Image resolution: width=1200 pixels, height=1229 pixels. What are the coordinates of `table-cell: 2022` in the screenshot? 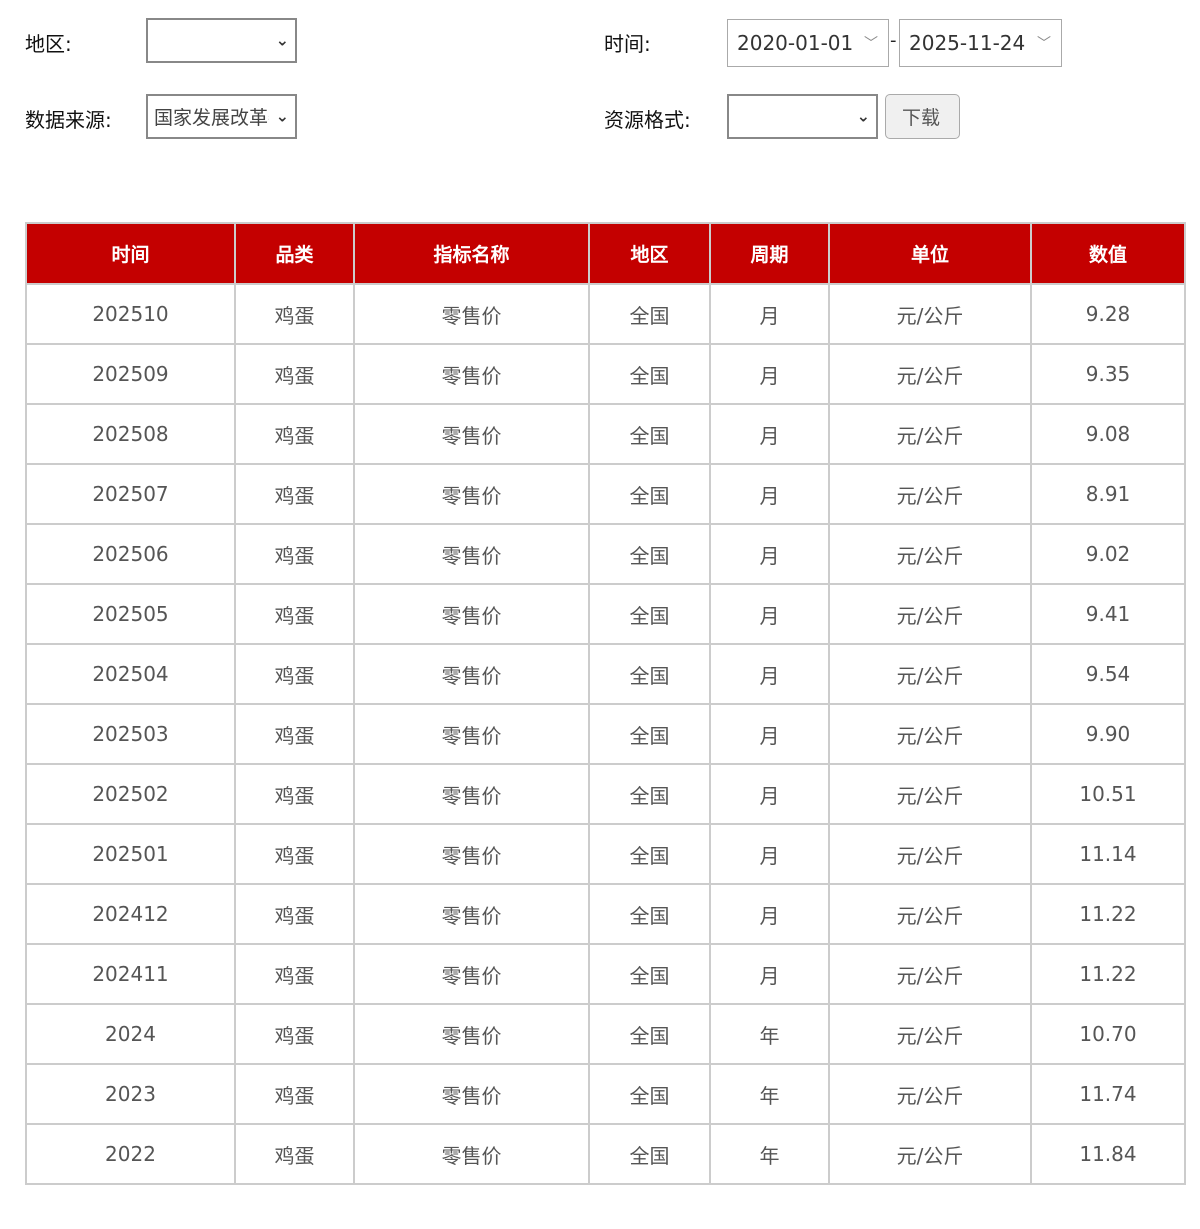 It's located at (130, 1154).